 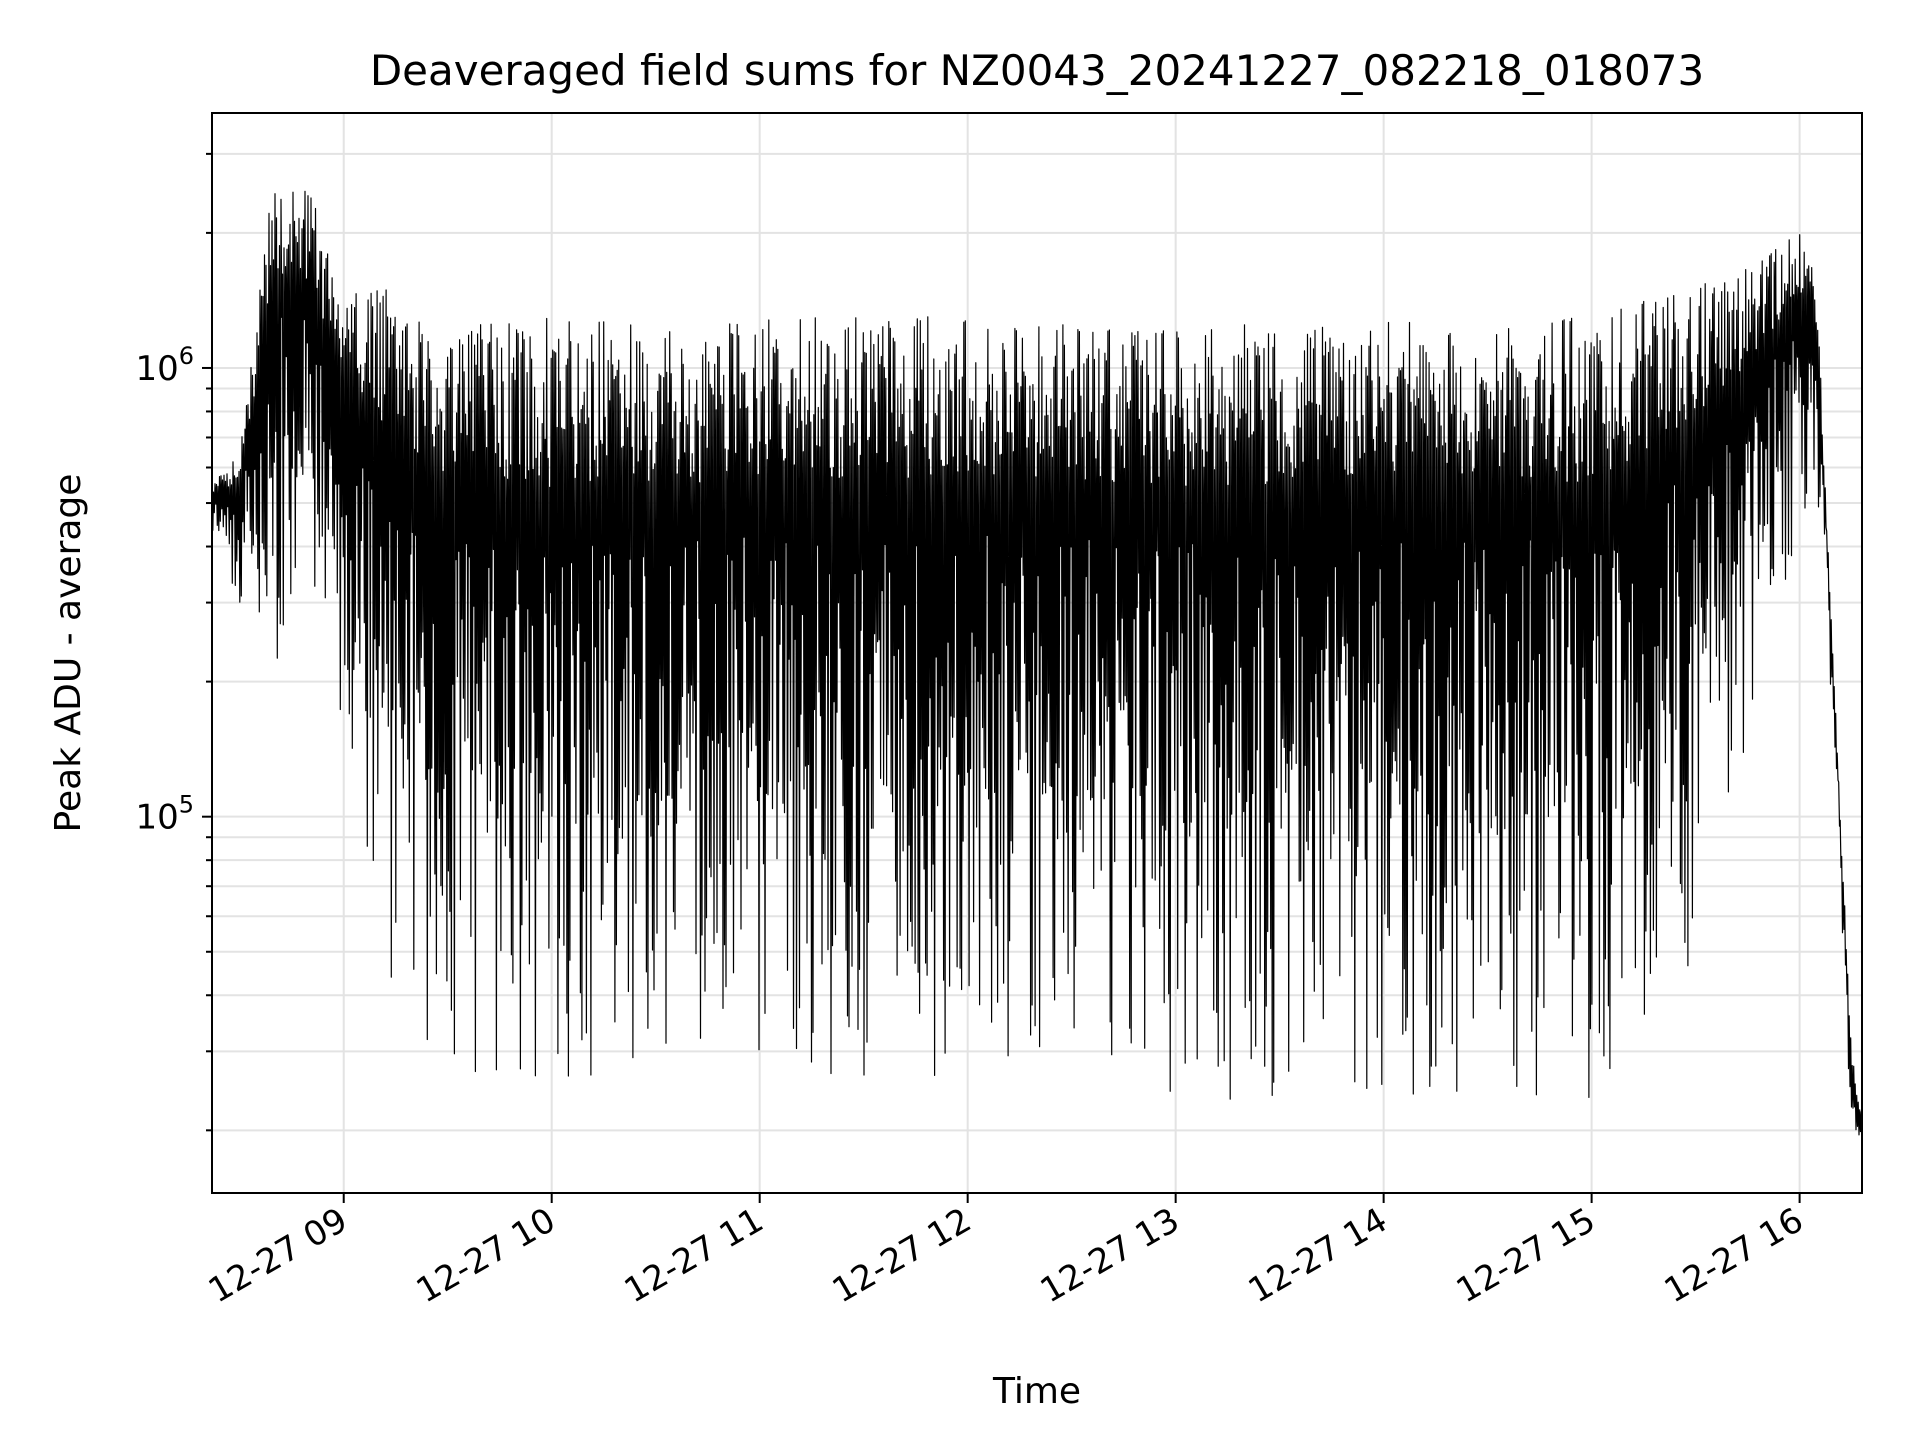 What do you see at coordinates (68, 653) in the screenshot?
I see `y-axis-label: Peak ADU - average` at bounding box center [68, 653].